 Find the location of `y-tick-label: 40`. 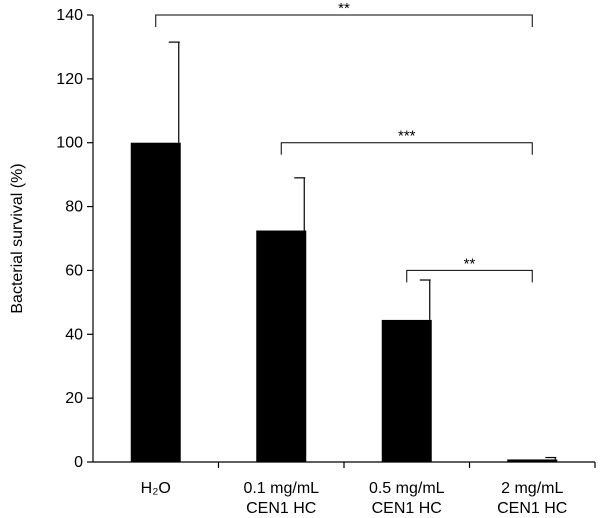

y-tick-label: 40 is located at coordinates (74, 334).